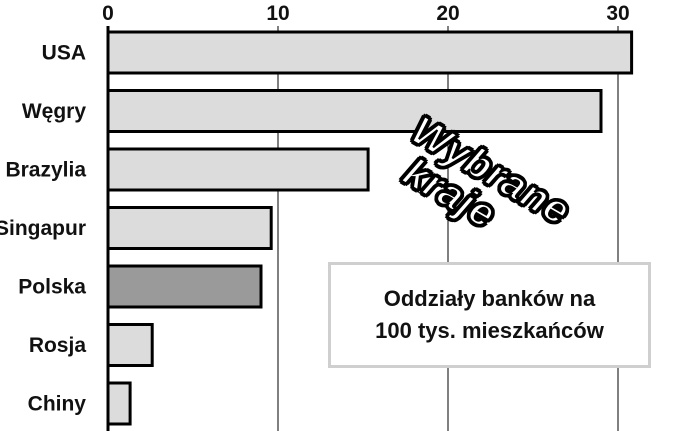 The width and height of the screenshot is (675, 431). What do you see at coordinates (54, 111) in the screenshot?
I see `category-label: Węgry` at bounding box center [54, 111].